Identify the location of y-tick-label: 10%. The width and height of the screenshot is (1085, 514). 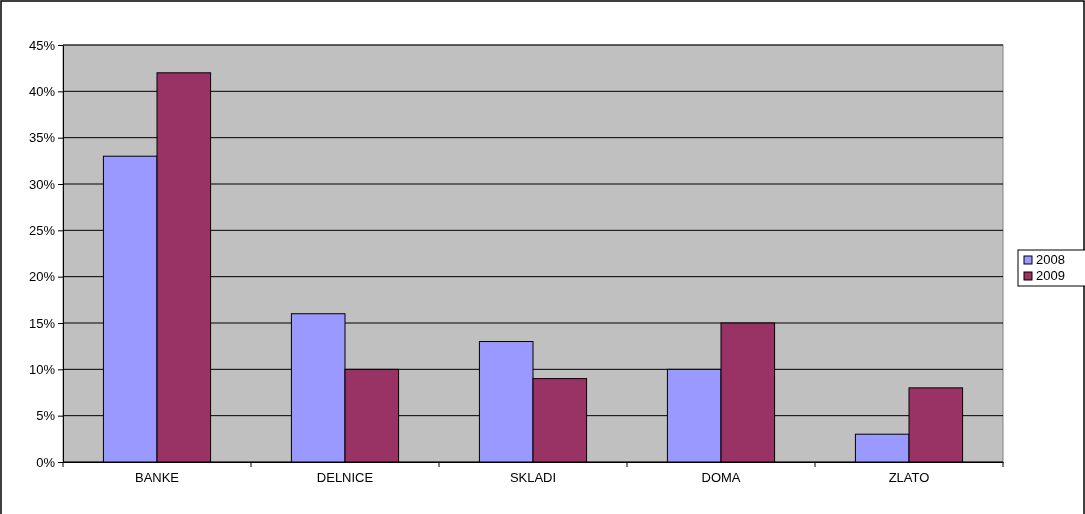
(42, 369).